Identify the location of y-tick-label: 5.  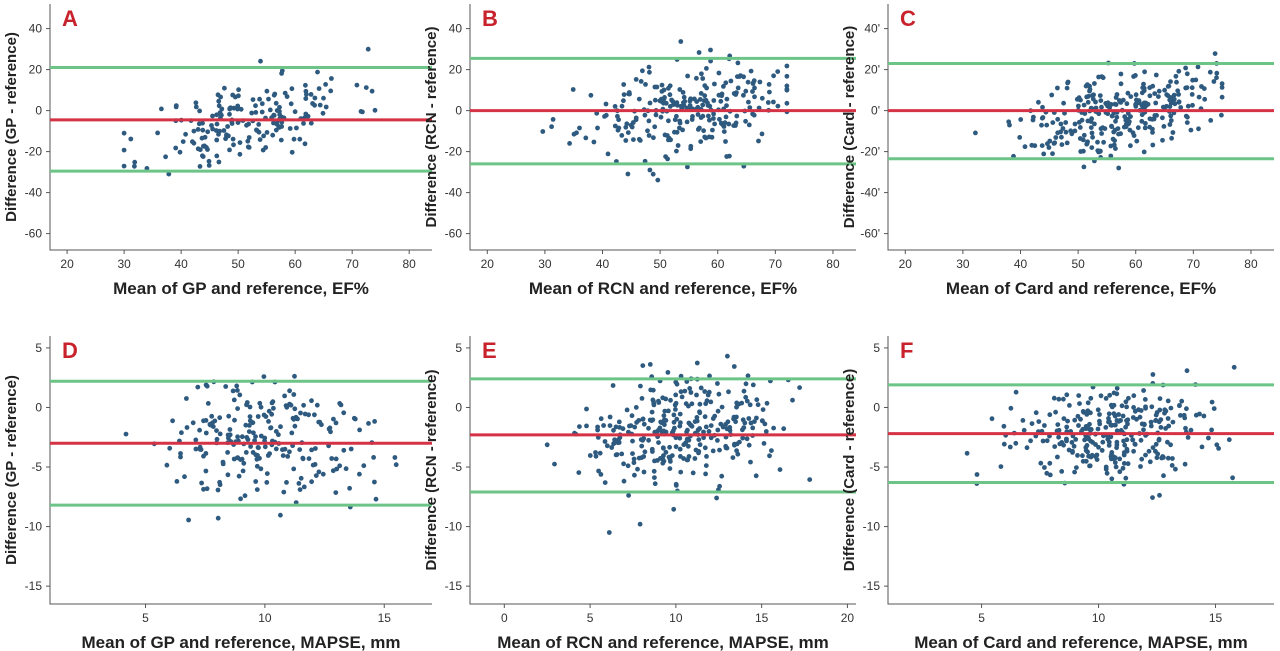
(876, 348).